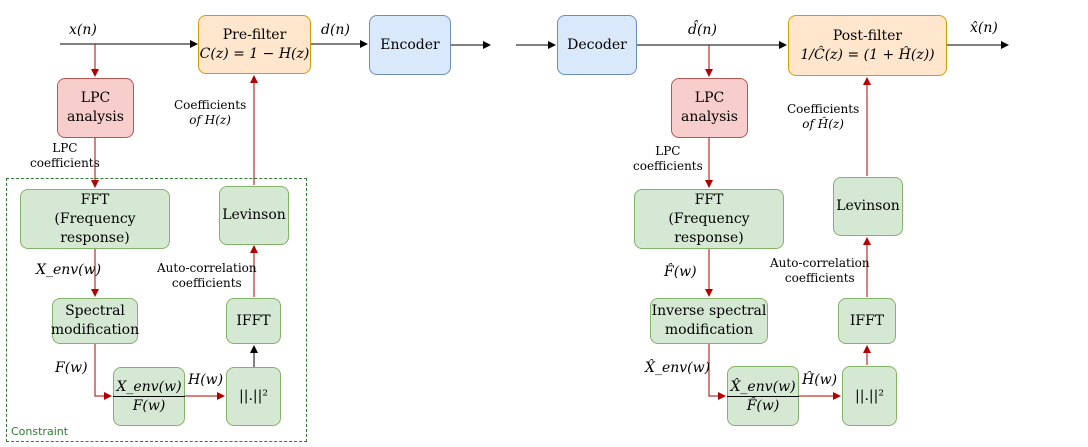 The width and height of the screenshot is (1088, 447). I want to click on fft-r-line2: (Frequency response), so click(709, 228).